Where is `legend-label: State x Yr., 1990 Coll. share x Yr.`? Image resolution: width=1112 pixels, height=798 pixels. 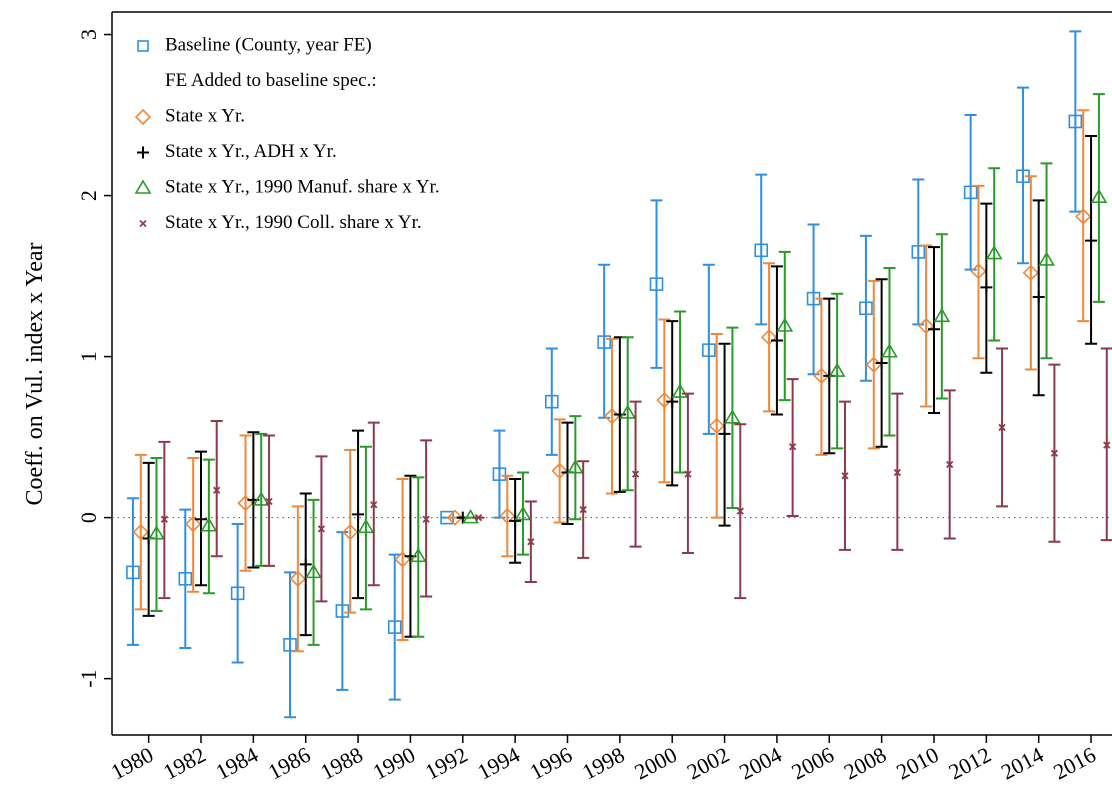
legend-label: State x Yr., 1990 Coll. share x Yr. is located at coordinates (293, 222).